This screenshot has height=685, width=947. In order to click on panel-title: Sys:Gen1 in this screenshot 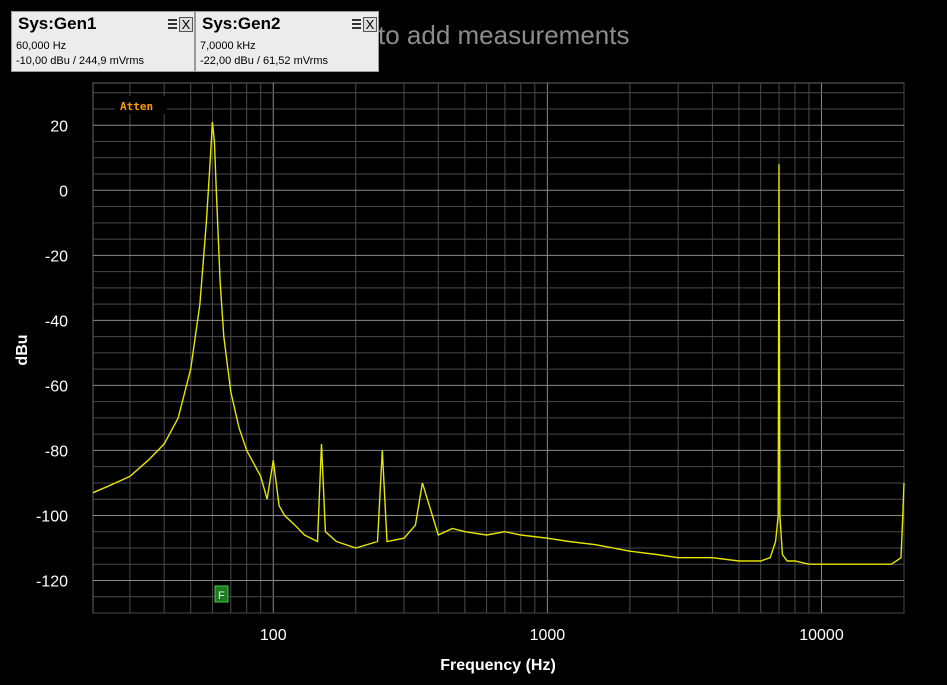, I will do `click(57, 23)`.